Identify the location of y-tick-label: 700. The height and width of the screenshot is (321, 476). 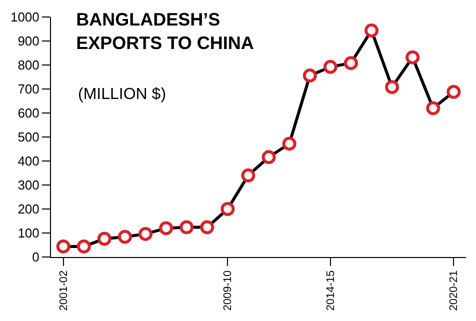
(29, 89).